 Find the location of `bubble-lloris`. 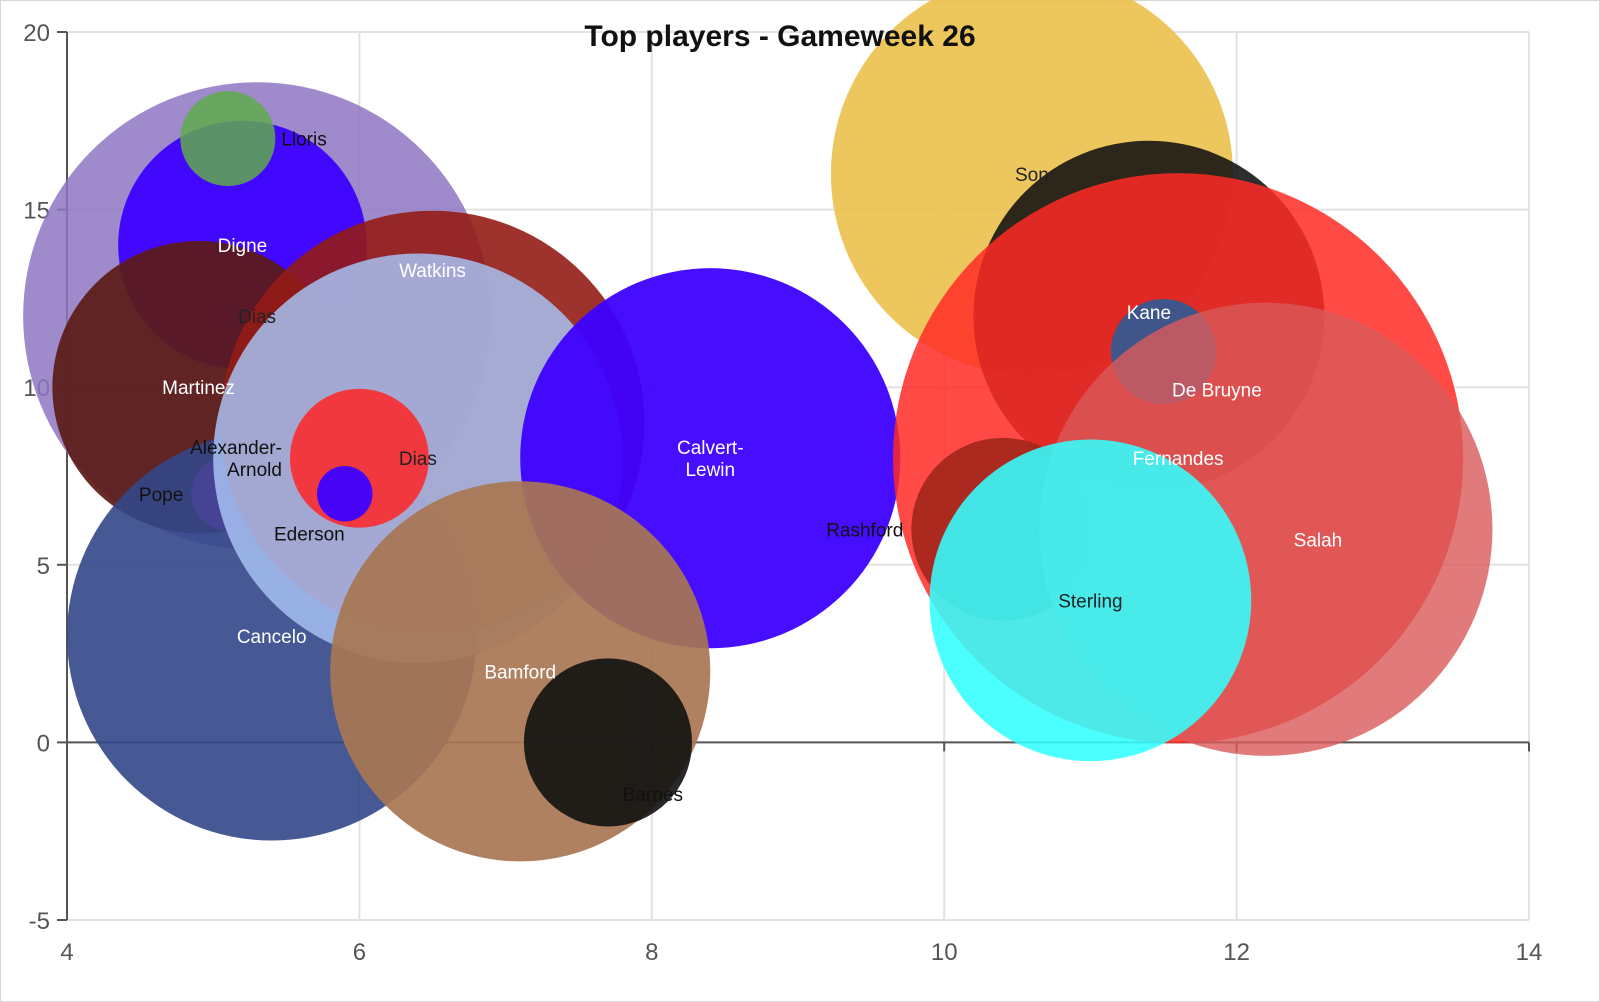

bubble-lloris is located at coordinates (228, 139).